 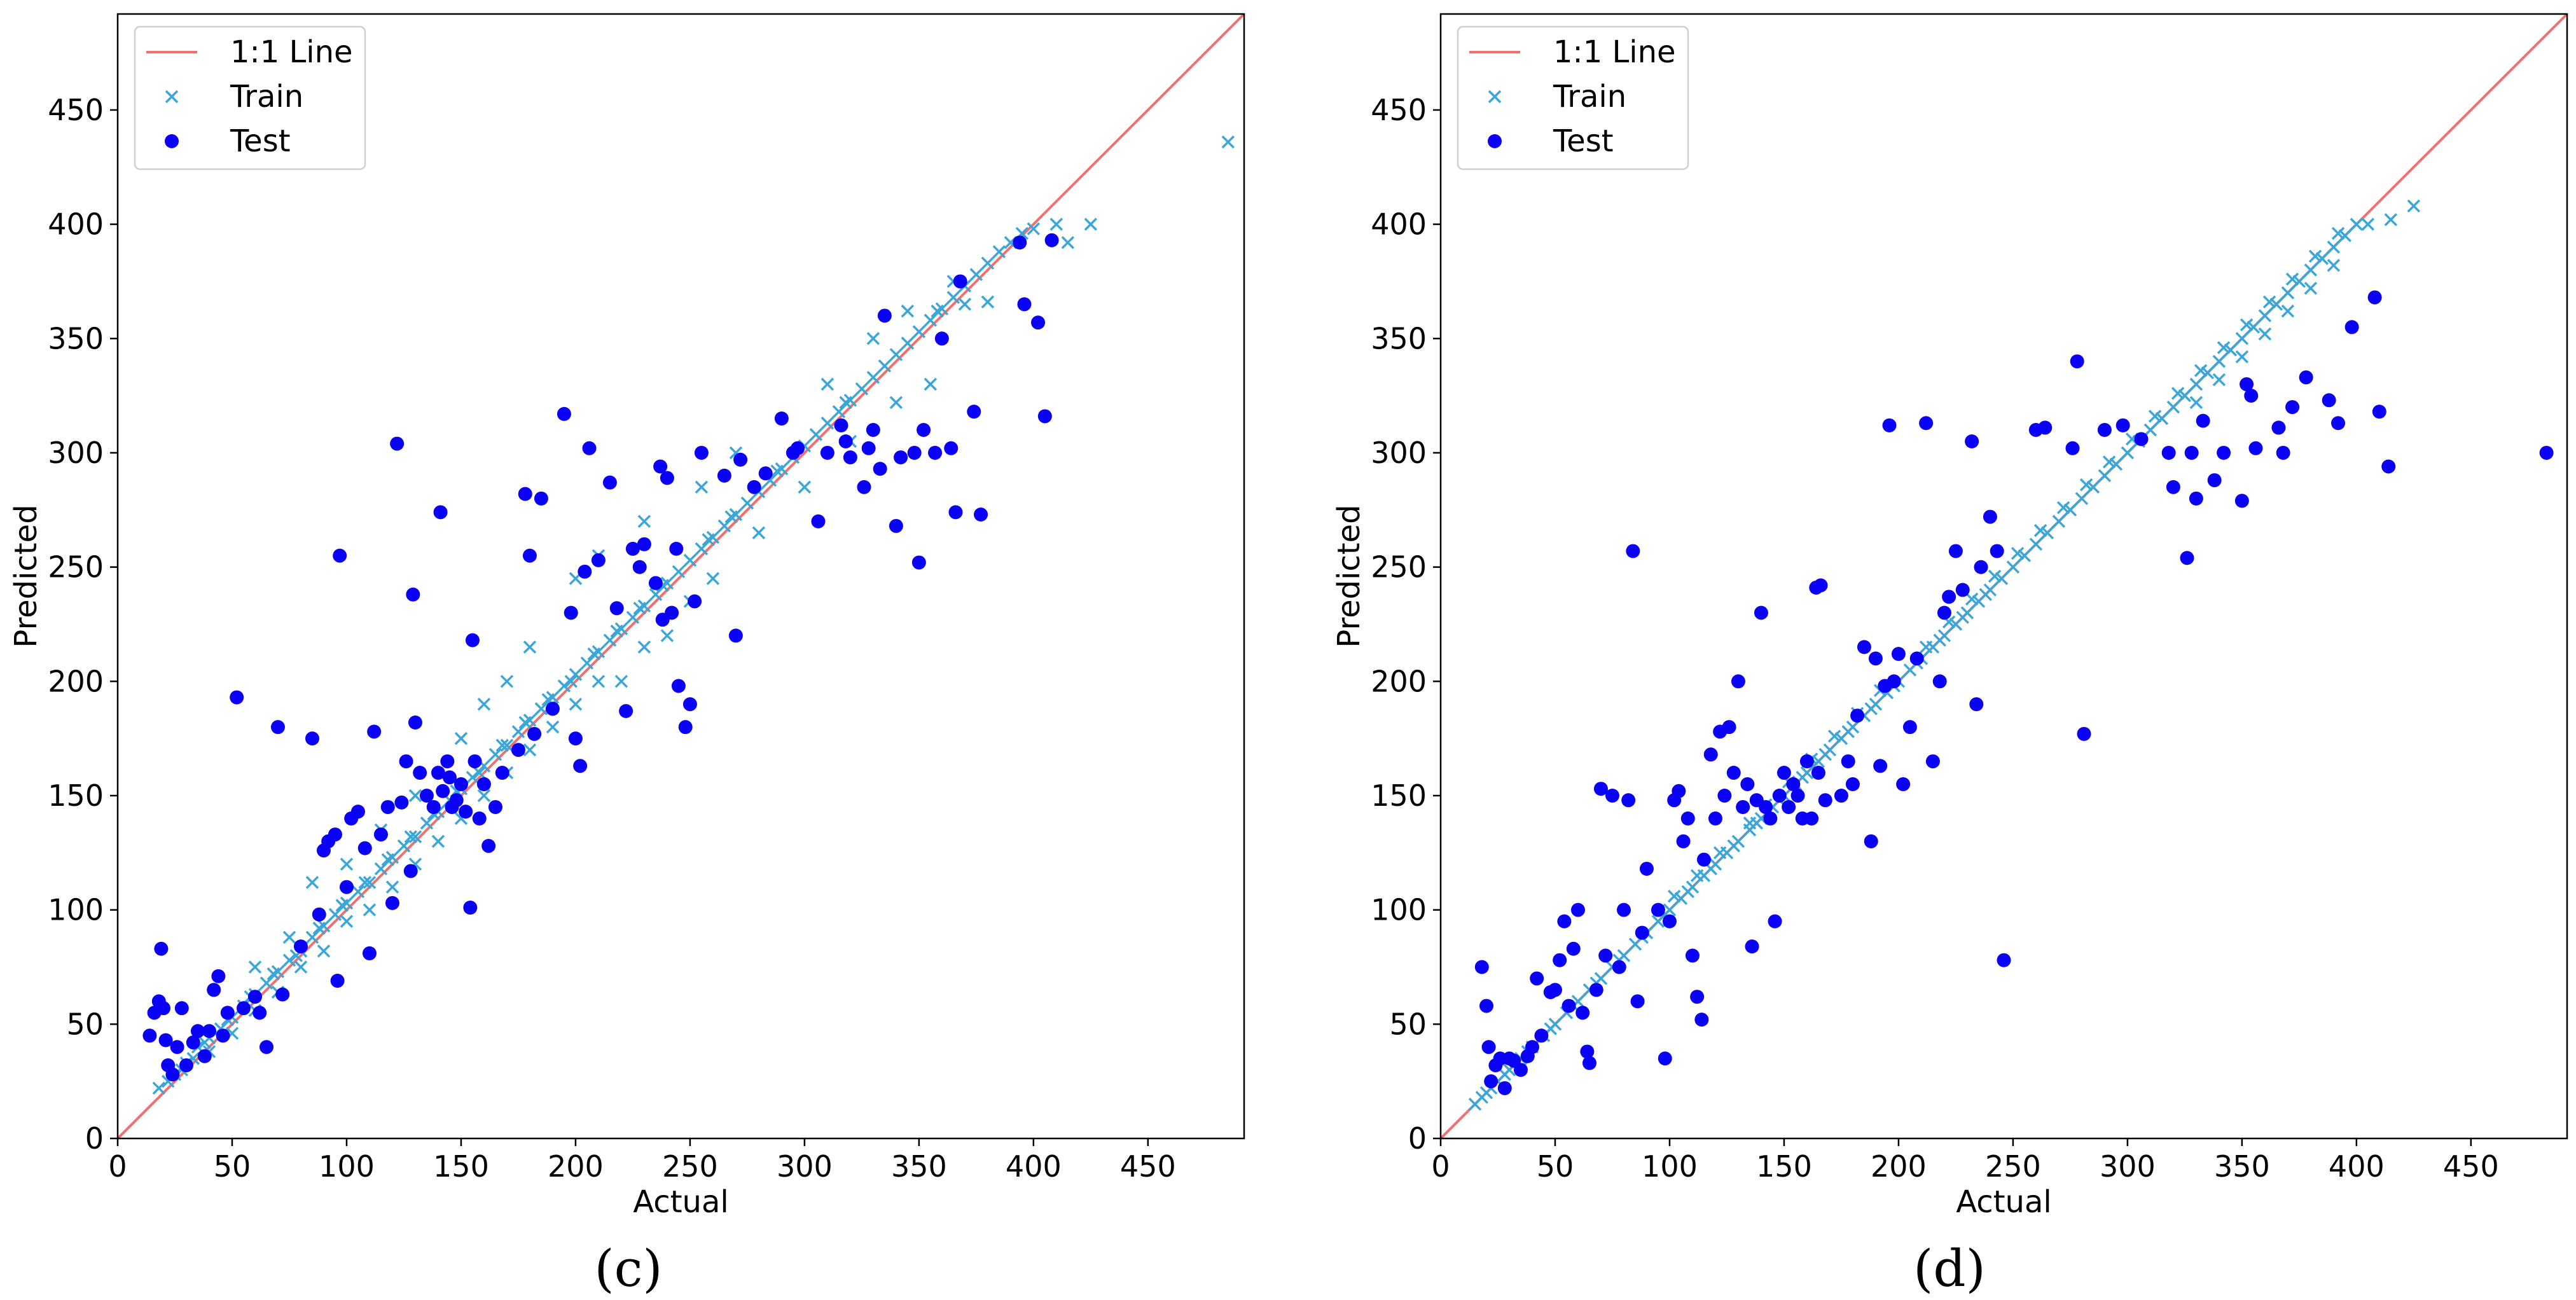 What do you see at coordinates (1399, 339) in the screenshot?
I see `y-tick-label: 350` at bounding box center [1399, 339].